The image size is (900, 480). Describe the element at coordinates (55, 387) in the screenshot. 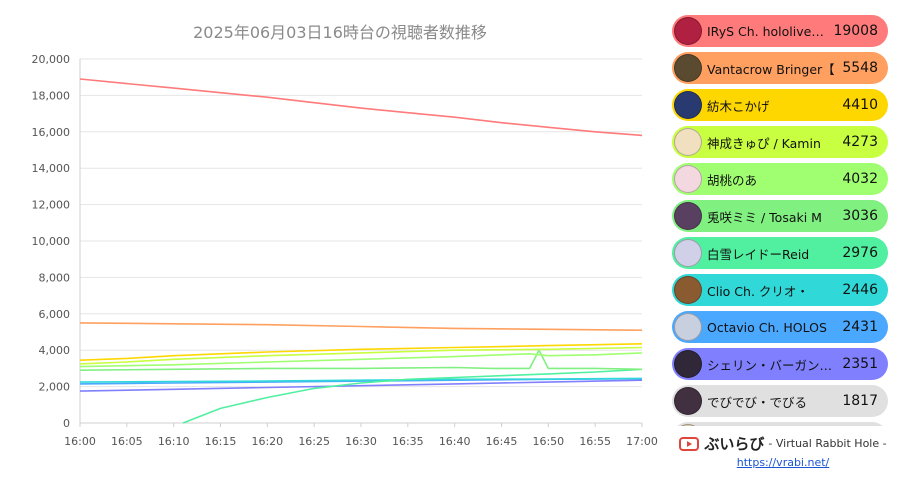

I see `y-tick-label: 2,000` at that location.